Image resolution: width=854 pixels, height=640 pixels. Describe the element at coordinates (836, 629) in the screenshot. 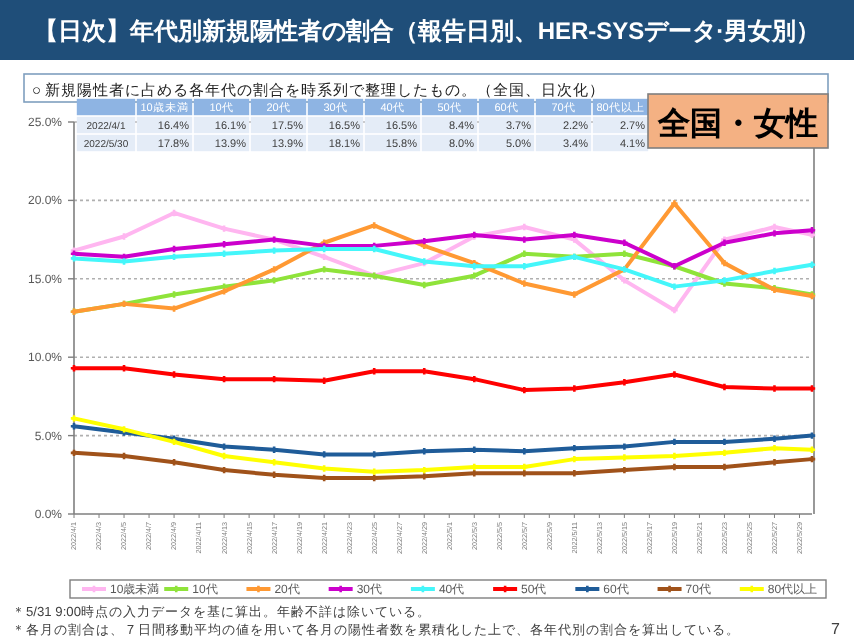

I see `text: 7` at that location.